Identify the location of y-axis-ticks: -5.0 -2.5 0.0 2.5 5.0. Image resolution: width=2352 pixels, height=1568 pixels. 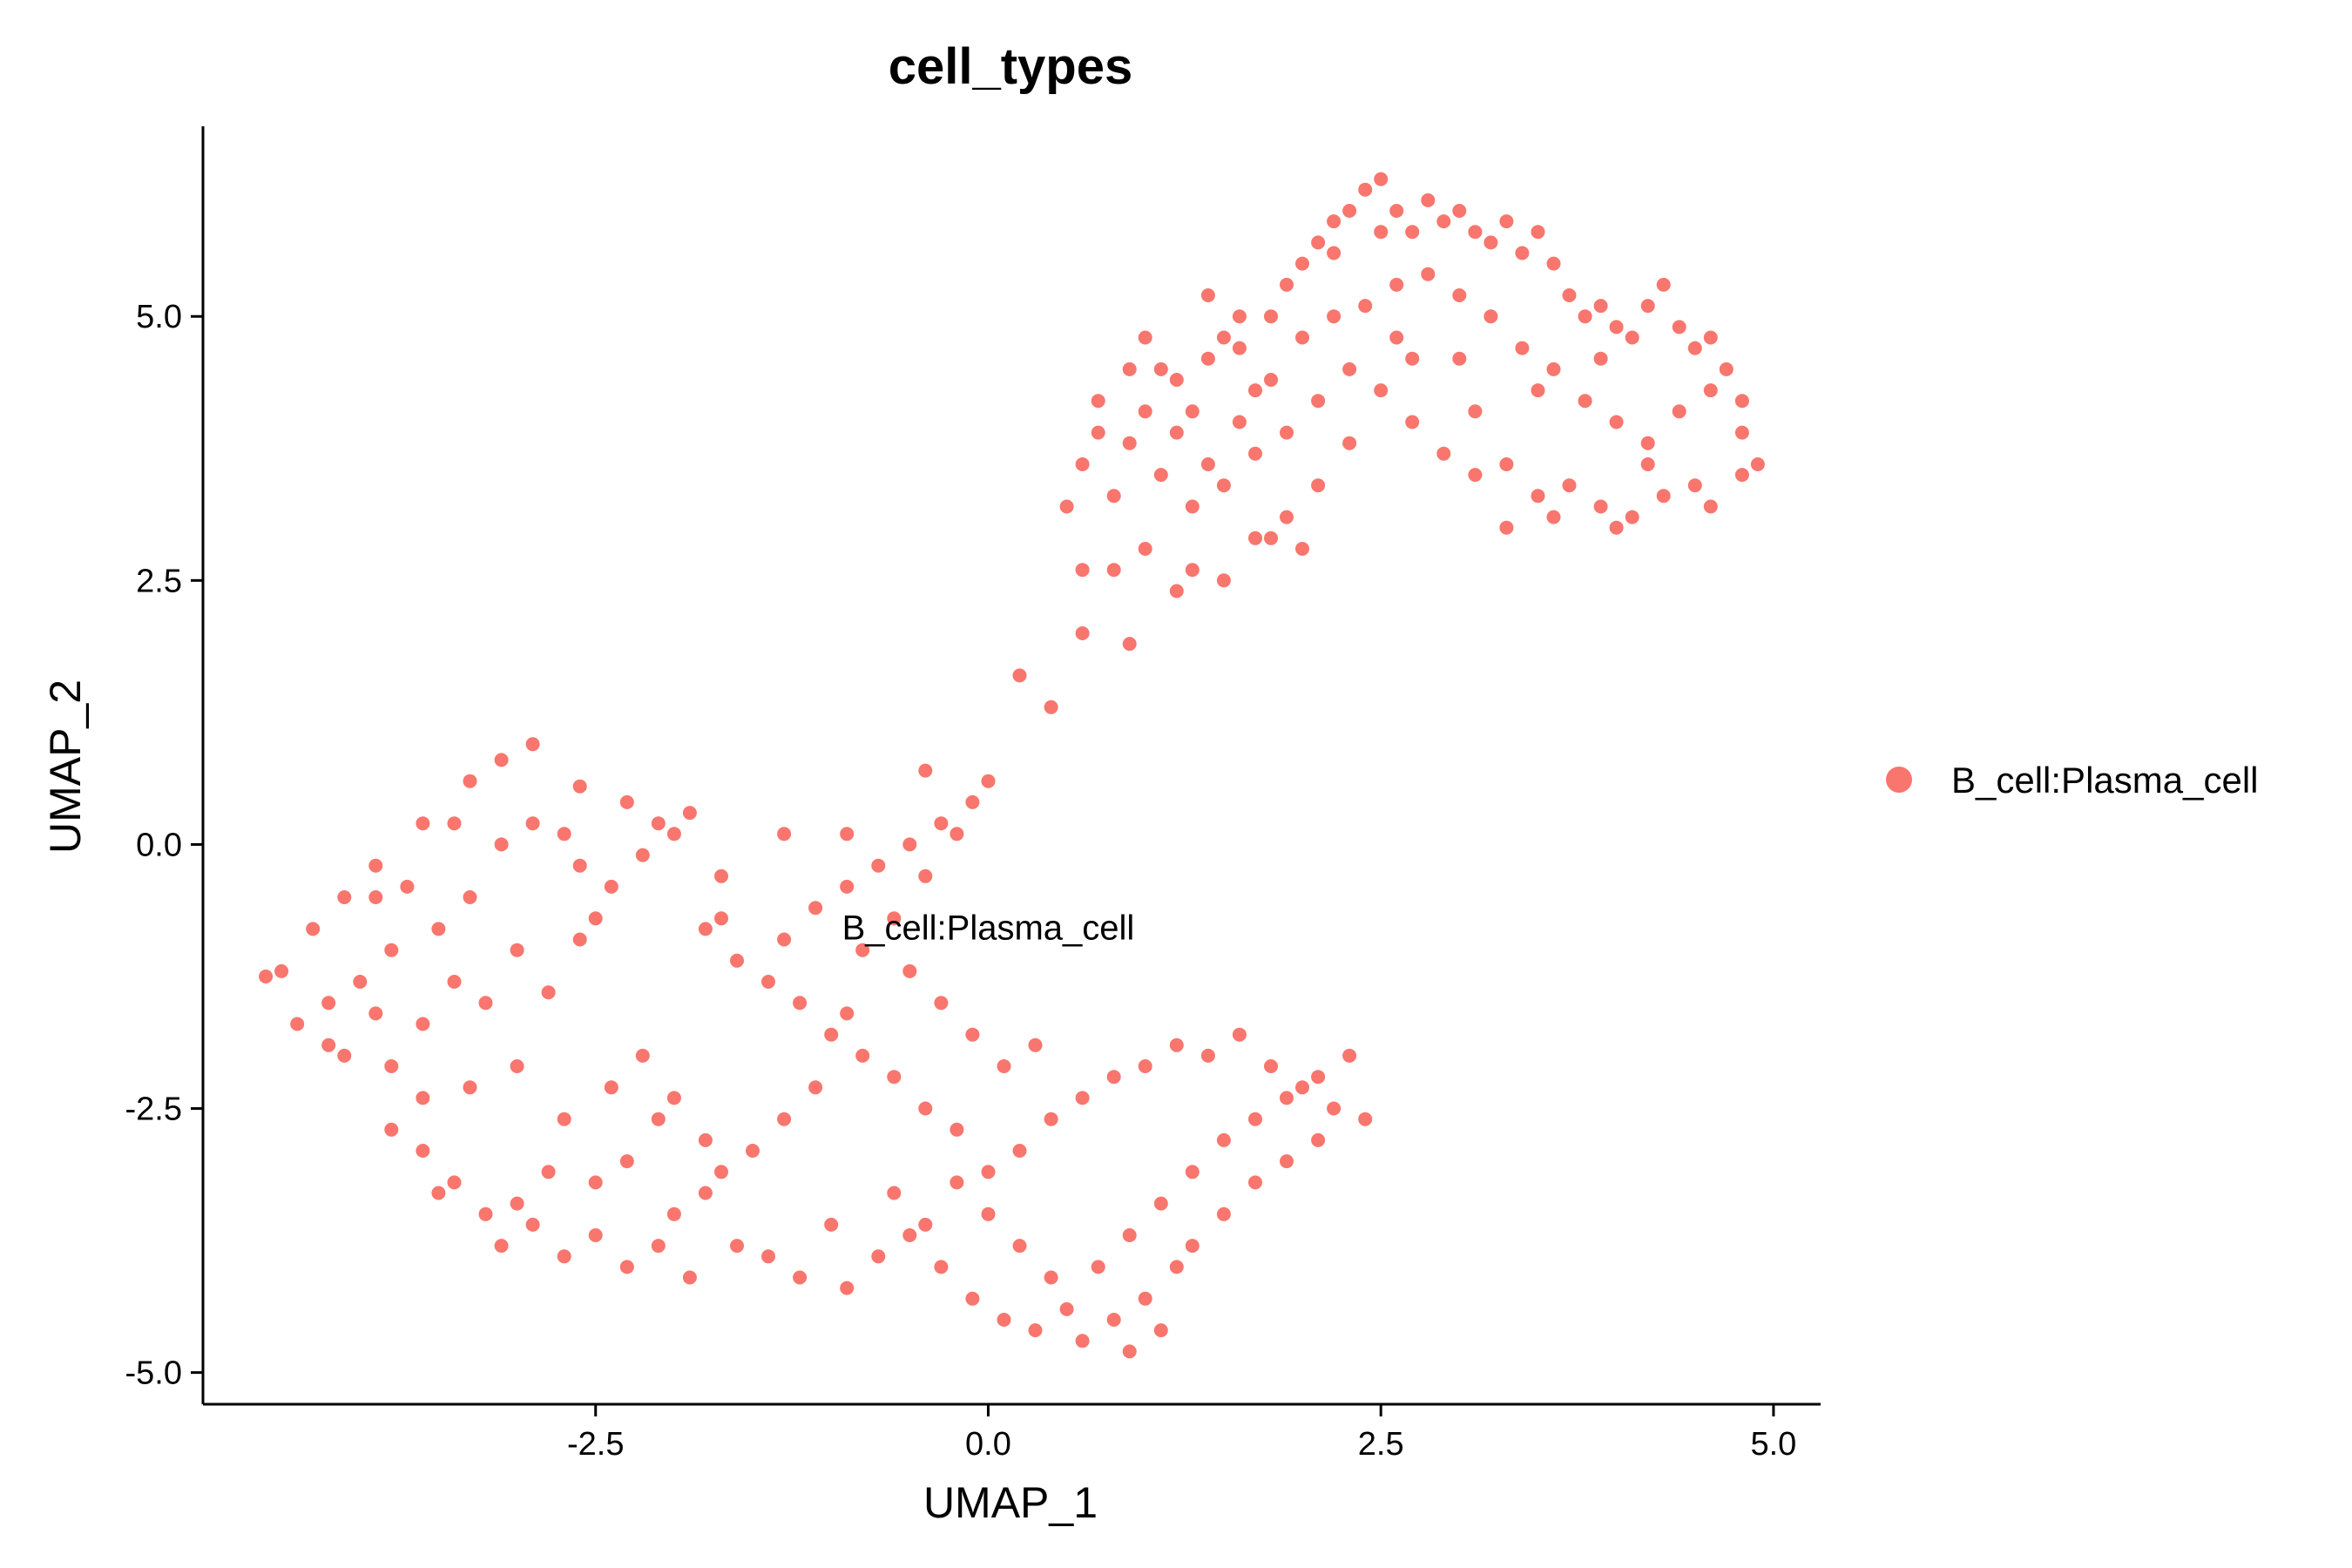
(164, 845).